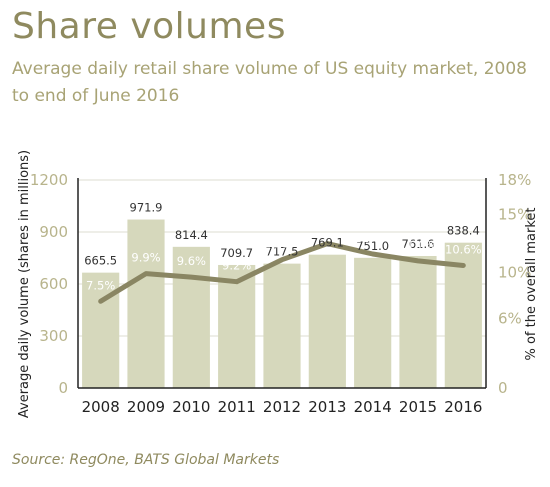 Image resolution: width=550 pixels, height=487 pixels. I want to click on percent-value-label: 10.6%, so click(463, 250).